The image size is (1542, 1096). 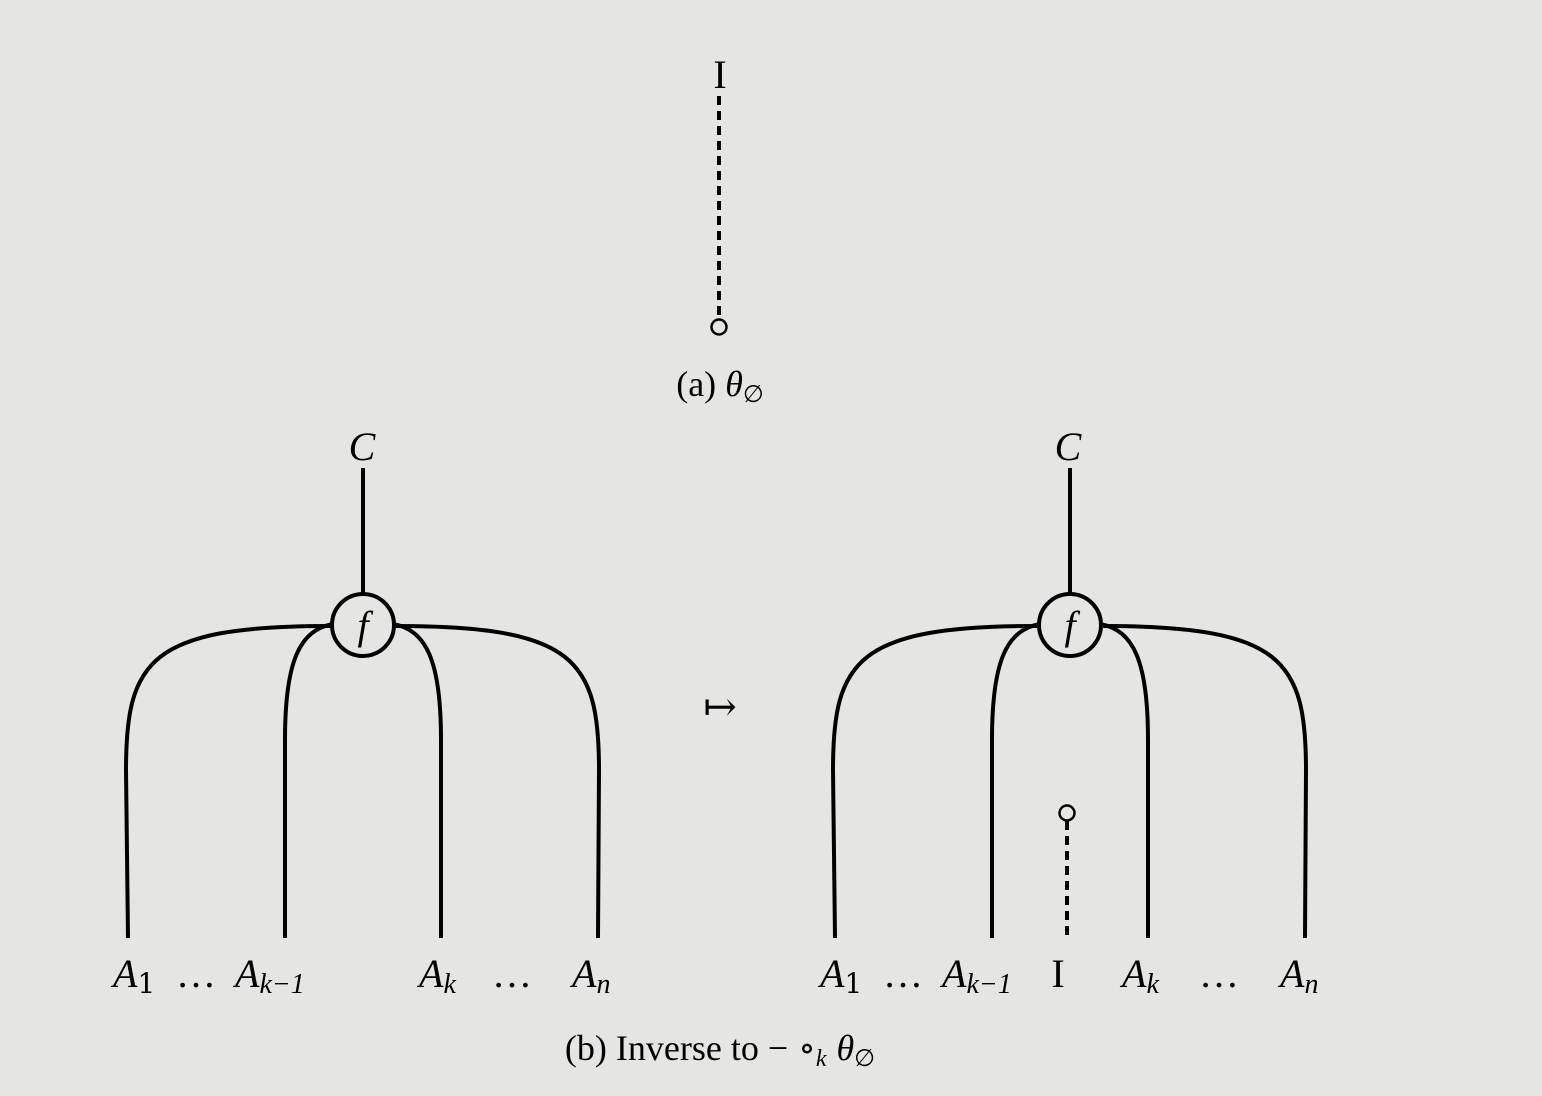 I want to click on left-input-ak: Ak, so click(x=436, y=975).